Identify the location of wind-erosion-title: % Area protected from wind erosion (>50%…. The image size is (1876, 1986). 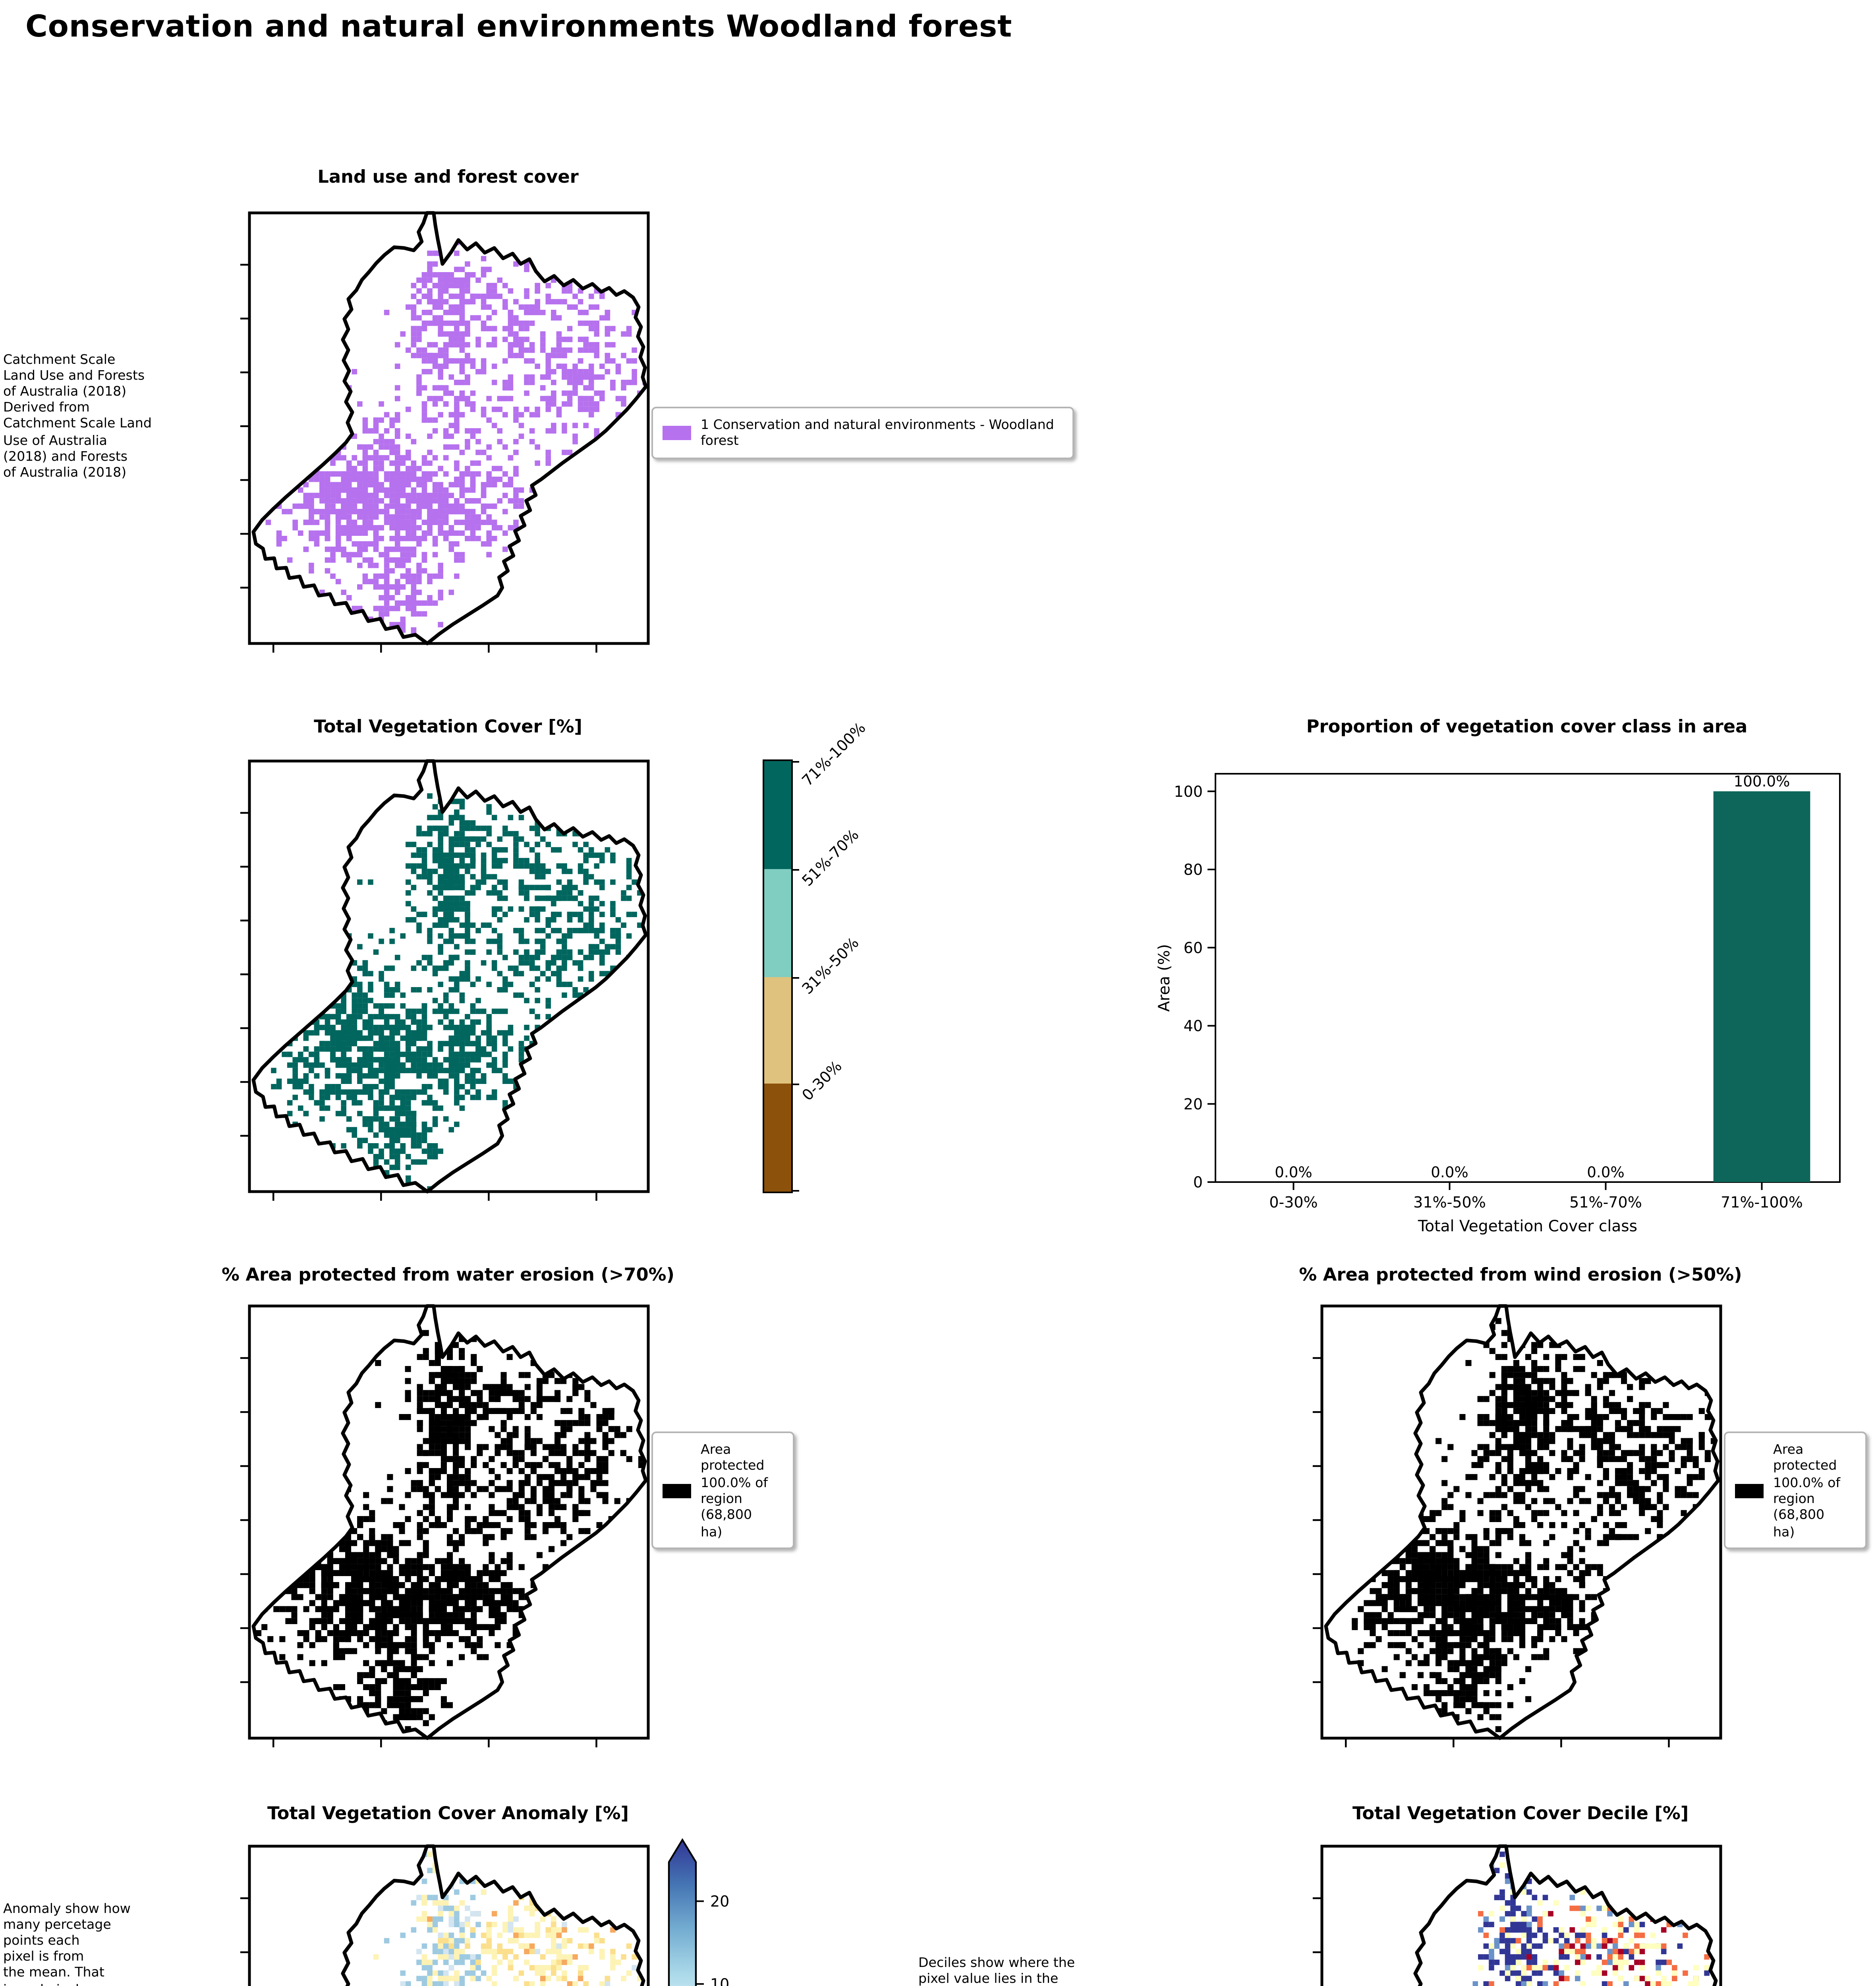
(1520, 1275).